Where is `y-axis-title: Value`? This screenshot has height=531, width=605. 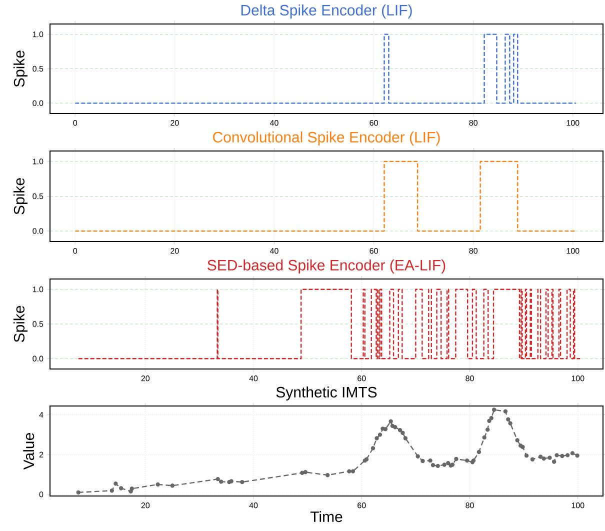
y-axis-title: Value is located at coordinates (28, 451).